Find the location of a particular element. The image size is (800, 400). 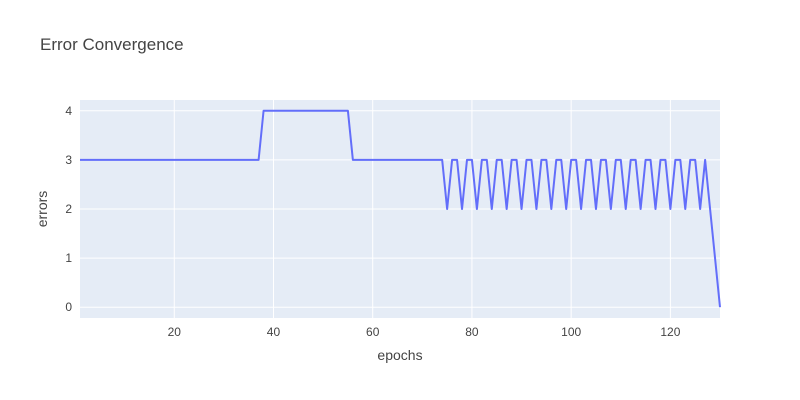

x-tick-label: 60 is located at coordinates (373, 332).